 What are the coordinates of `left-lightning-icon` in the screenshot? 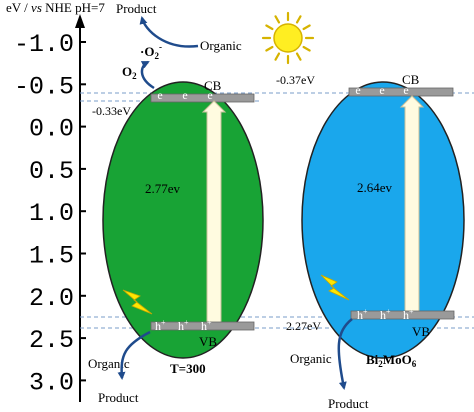 It's located at (137, 302).